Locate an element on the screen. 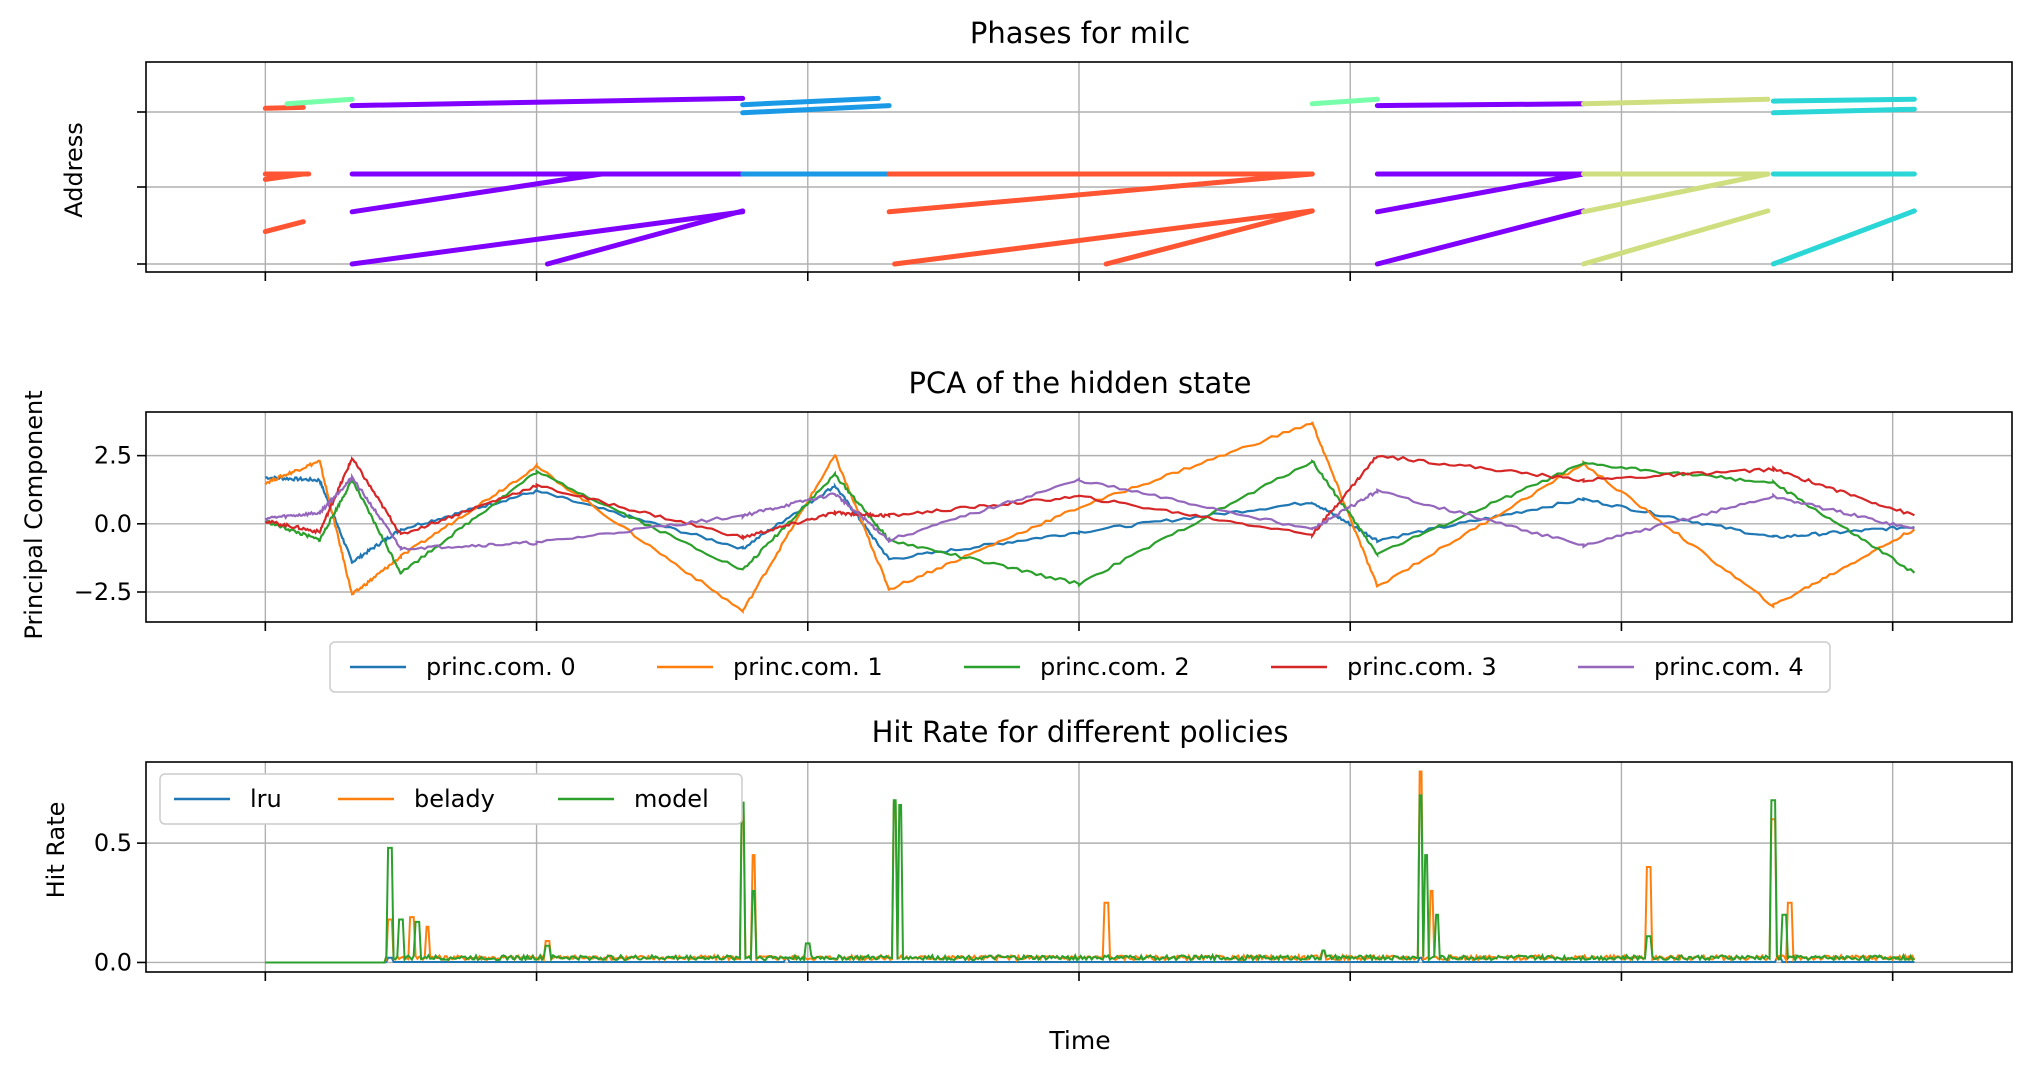 This screenshot has height=1075, width=2029. legend-label-3: princ.com. 3 is located at coordinates (1422, 667).